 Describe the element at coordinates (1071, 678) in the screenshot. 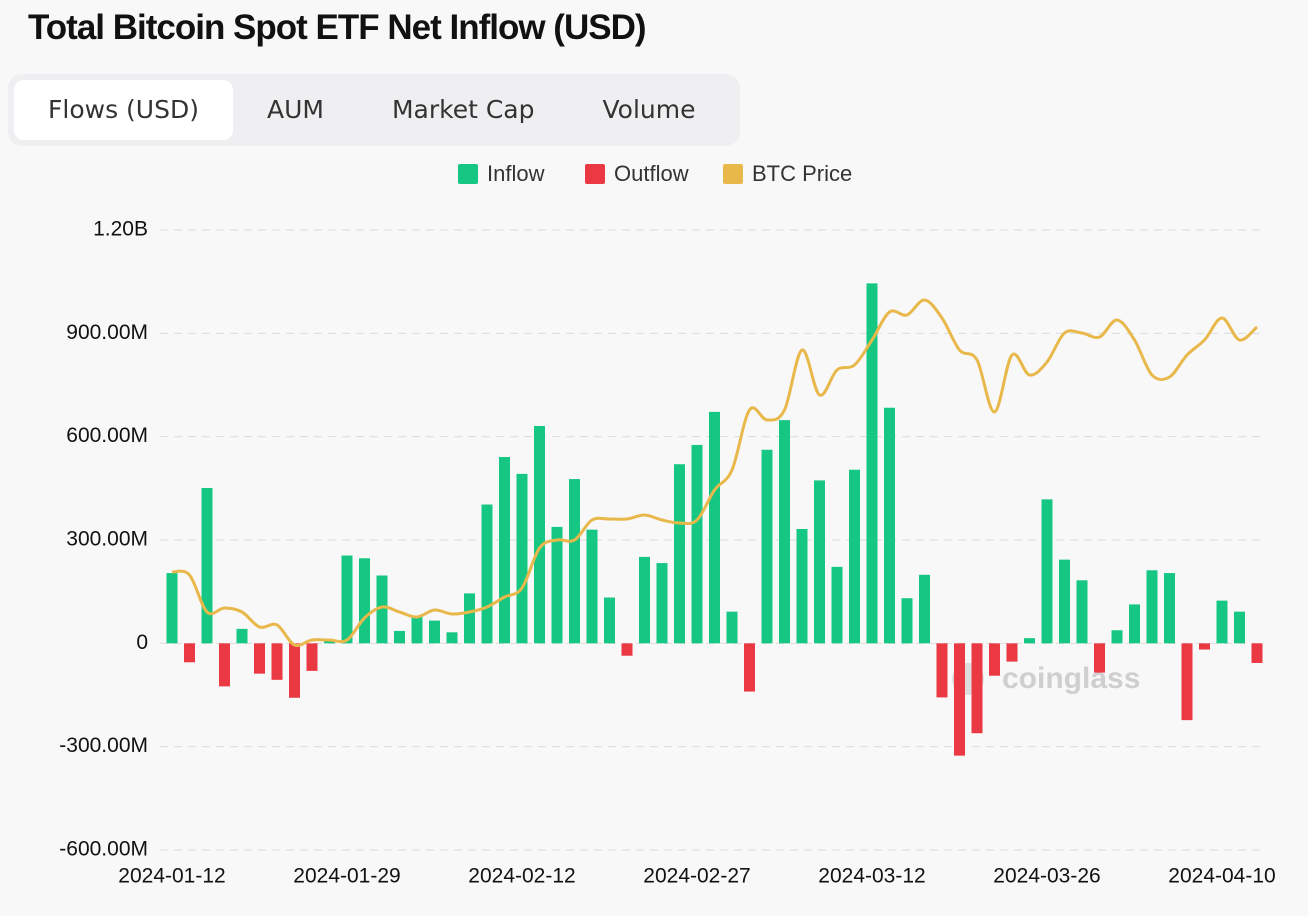

I see `watermark: coinglass` at that location.